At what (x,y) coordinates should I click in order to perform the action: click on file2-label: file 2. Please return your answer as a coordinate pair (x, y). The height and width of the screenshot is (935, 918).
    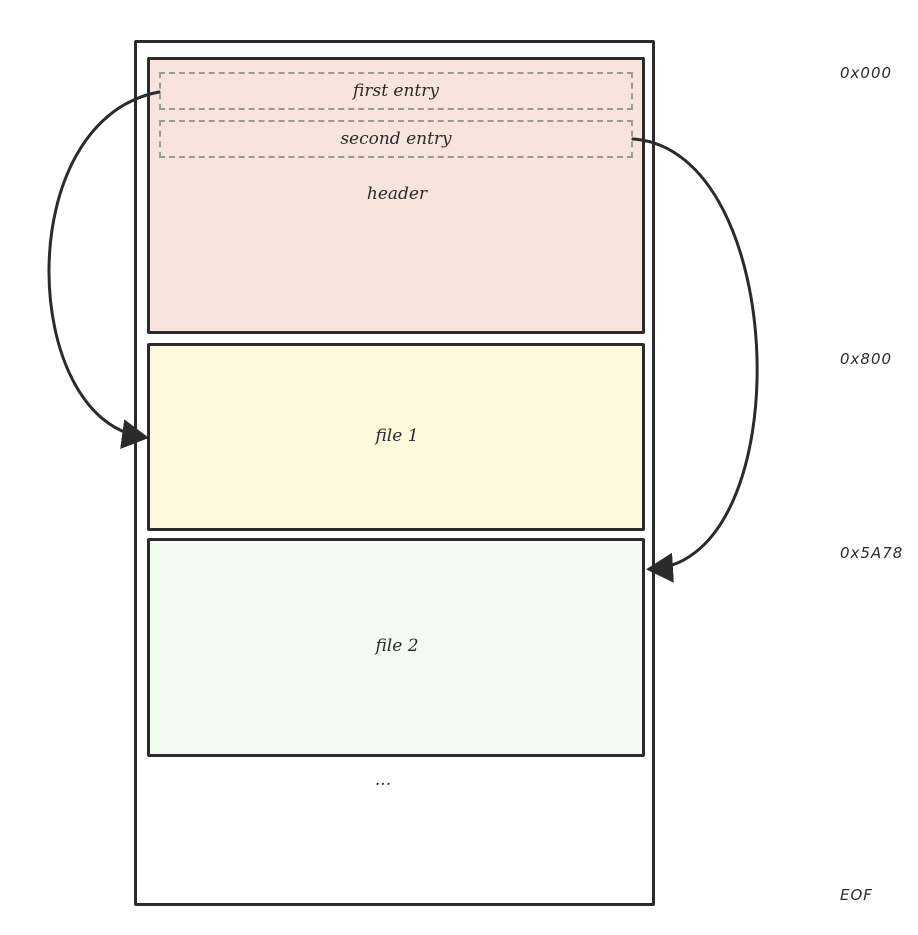
    Looking at the image, I should click on (397, 646).